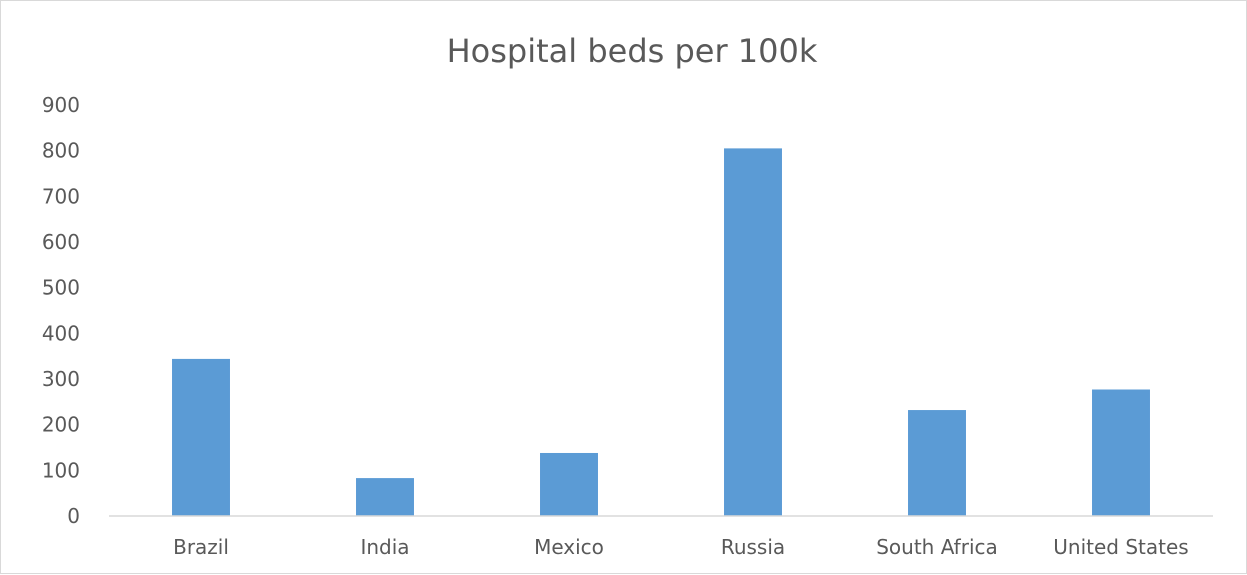 The image size is (1247, 575). Describe the element at coordinates (753, 547) in the screenshot. I see `x-category-label: Russia` at that location.